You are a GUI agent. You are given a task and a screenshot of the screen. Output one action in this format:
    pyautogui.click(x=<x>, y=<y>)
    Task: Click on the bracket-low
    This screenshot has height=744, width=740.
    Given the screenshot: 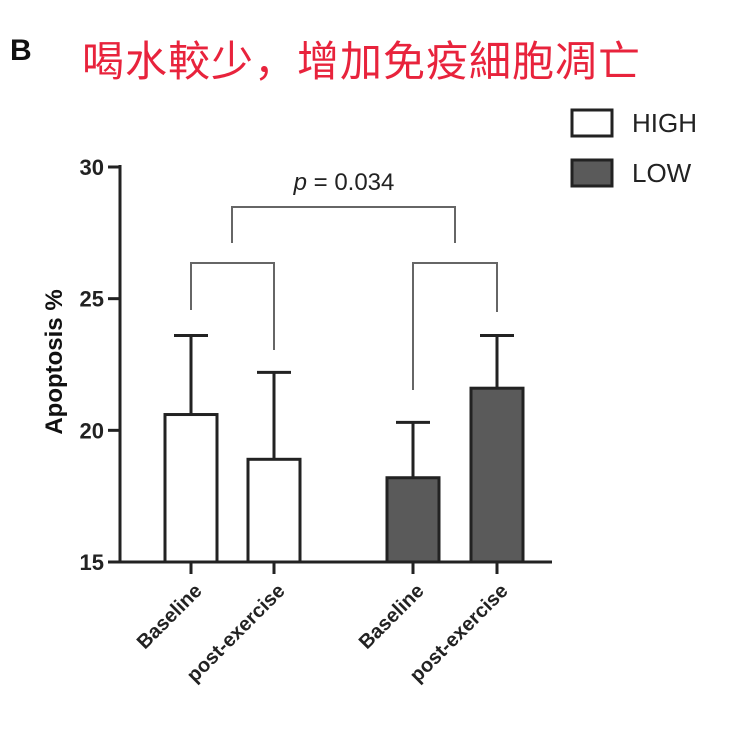 What is the action you would take?
    pyautogui.click(x=455, y=326)
    